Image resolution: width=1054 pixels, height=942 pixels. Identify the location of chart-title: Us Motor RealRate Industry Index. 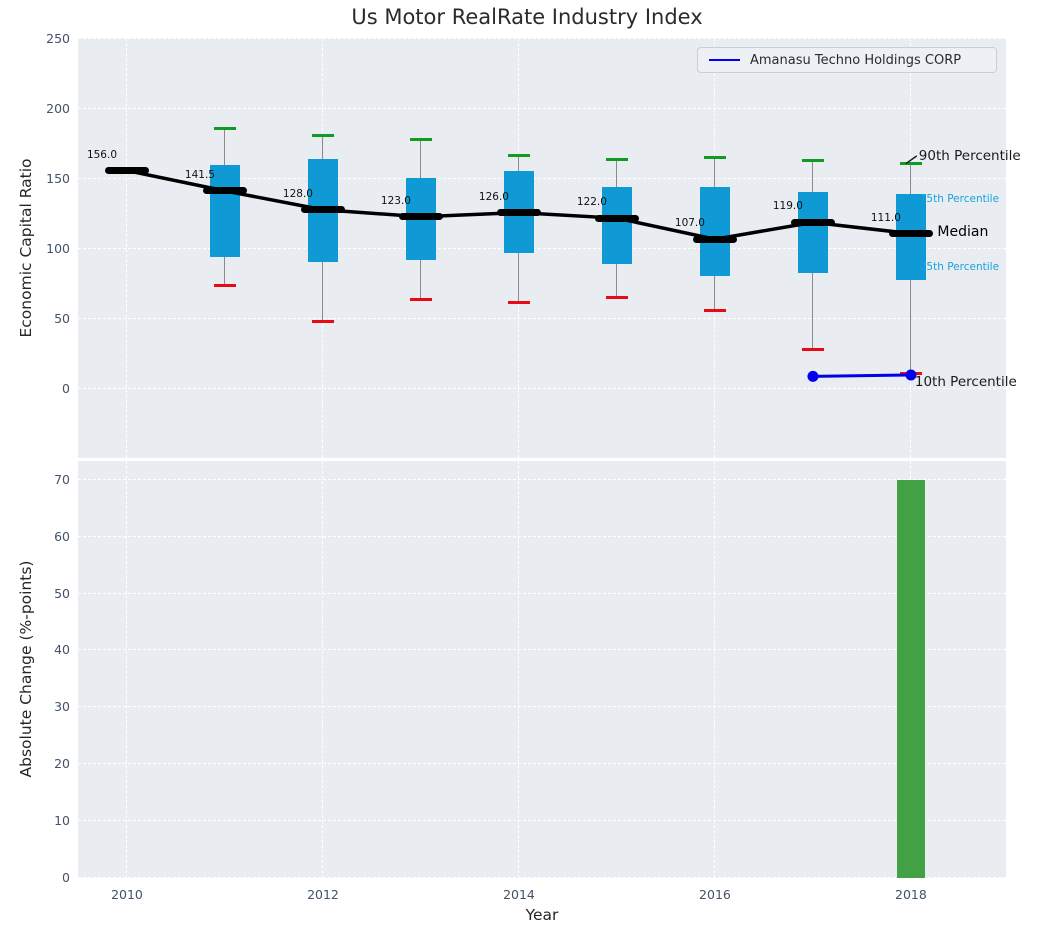
(527, 17).